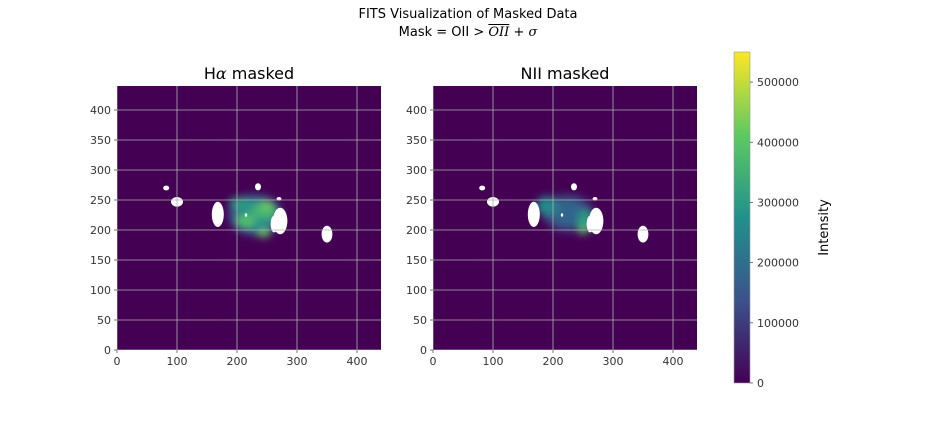 The height and width of the screenshot is (432, 936). Describe the element at coordinates (778, 263) in the screenshot. I see `colorbar-tick-label: 200000` at that location.